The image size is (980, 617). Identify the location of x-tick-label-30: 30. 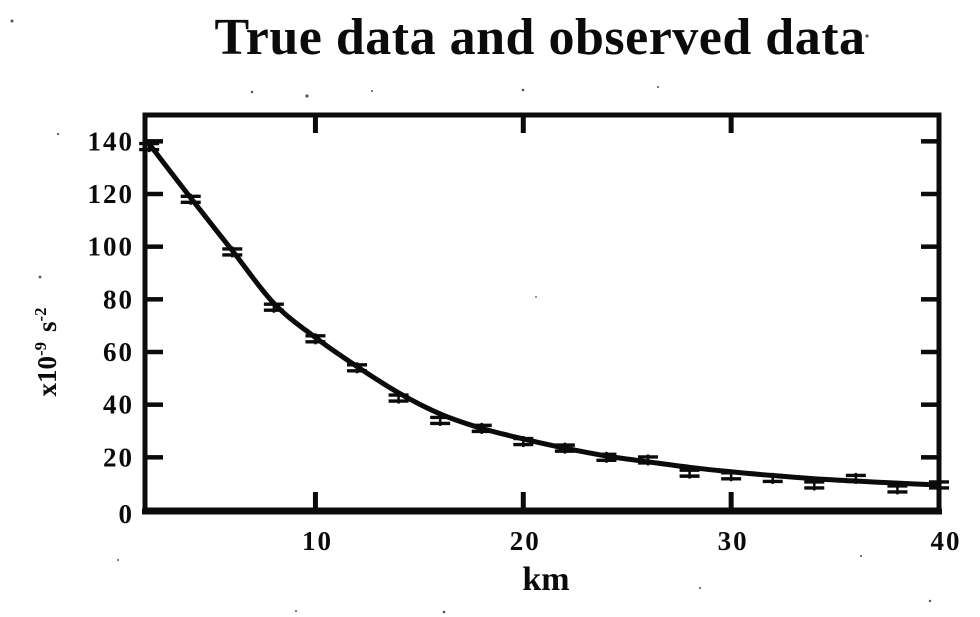
(733, 541).